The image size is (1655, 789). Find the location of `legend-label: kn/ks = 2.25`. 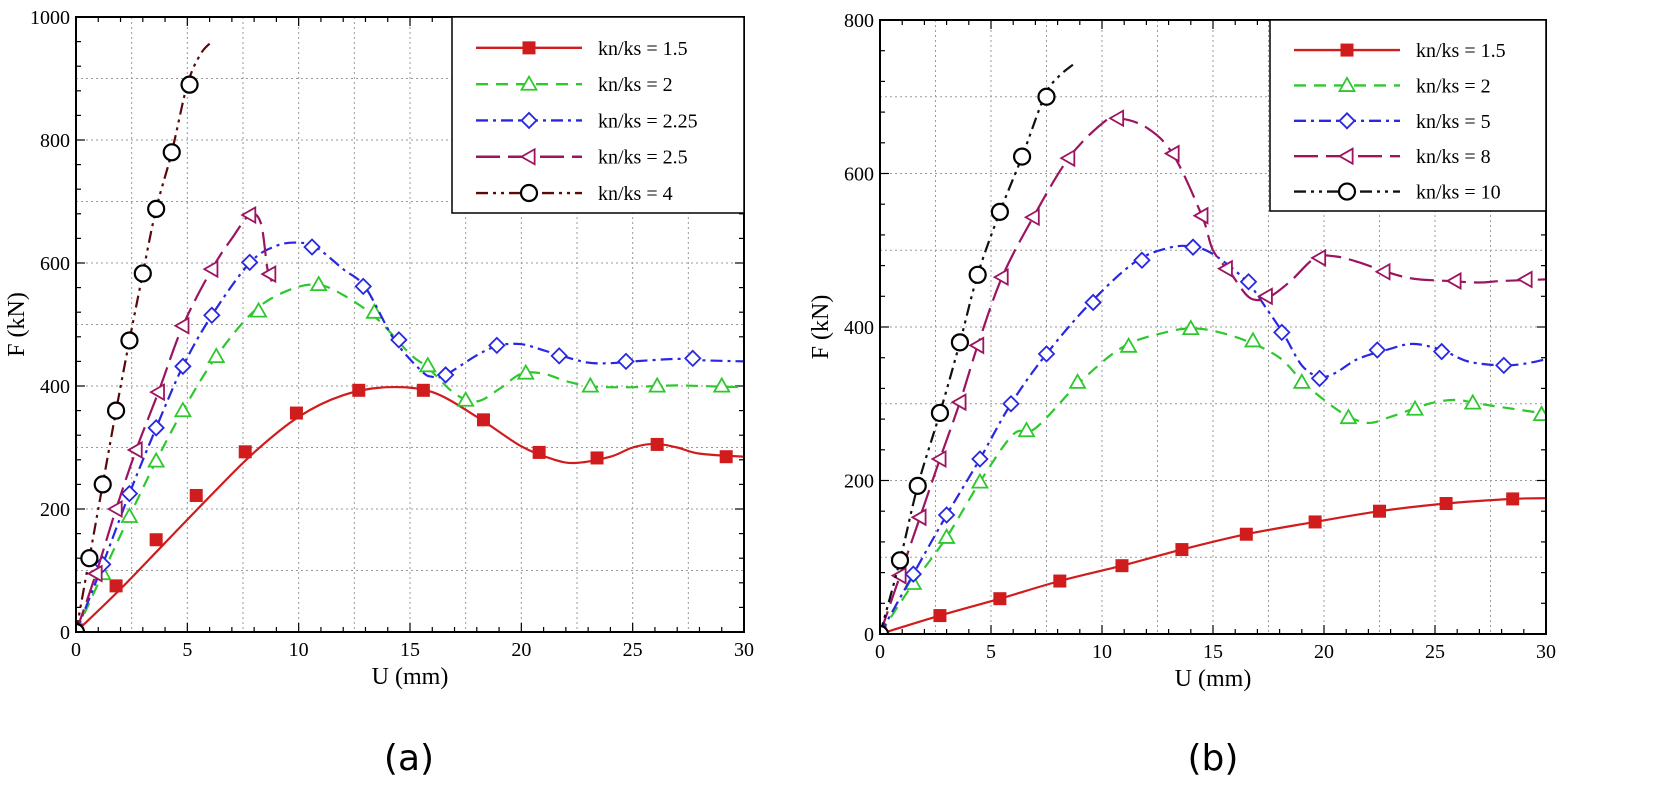

legend-label: kn/ks = 2.25 is located at coordinates (648, 121).